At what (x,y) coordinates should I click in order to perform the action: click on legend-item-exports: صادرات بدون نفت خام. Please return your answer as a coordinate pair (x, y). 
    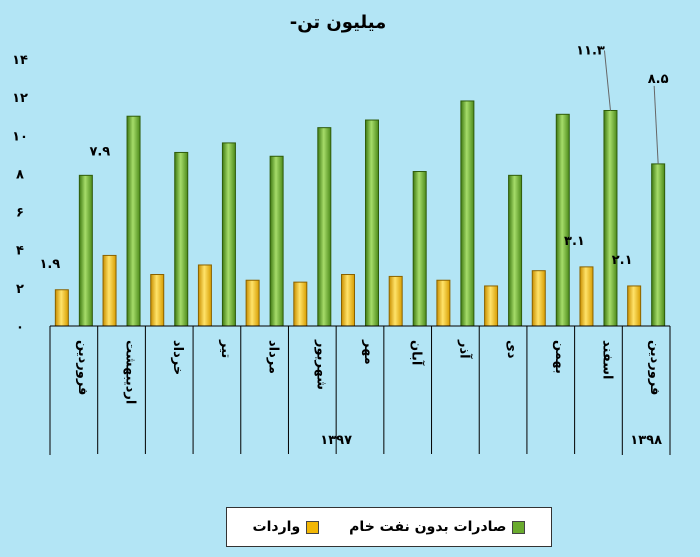
    Looking at the image, I should click on (437, 527).